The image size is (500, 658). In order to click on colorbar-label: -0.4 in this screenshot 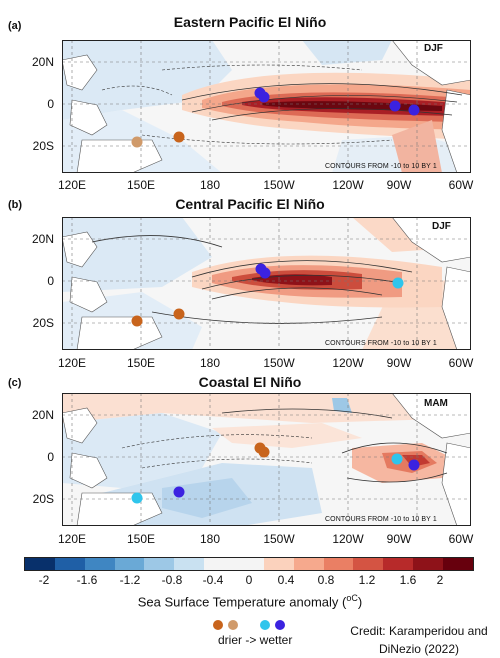, I will do `click(213, 580)`.